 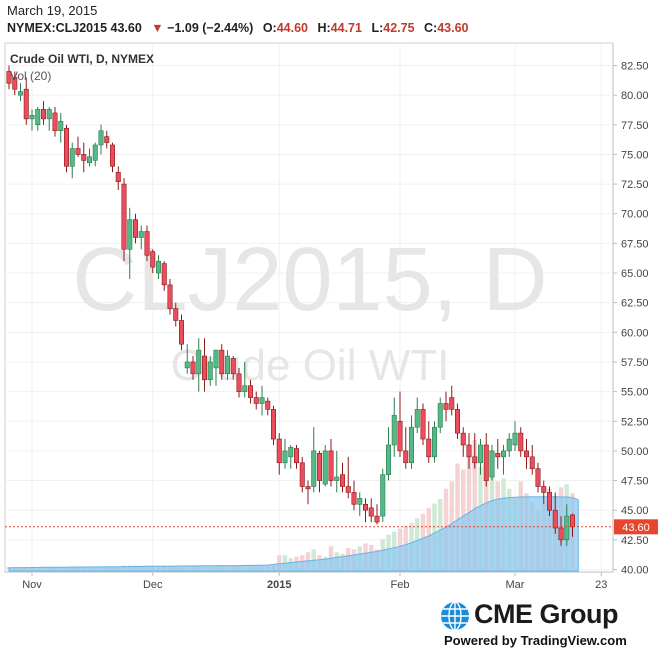 What do you see at coordinates (635, 452) in the screenshot?
I see `price-tick-label: 50.00` at bounding box center [635, 452].